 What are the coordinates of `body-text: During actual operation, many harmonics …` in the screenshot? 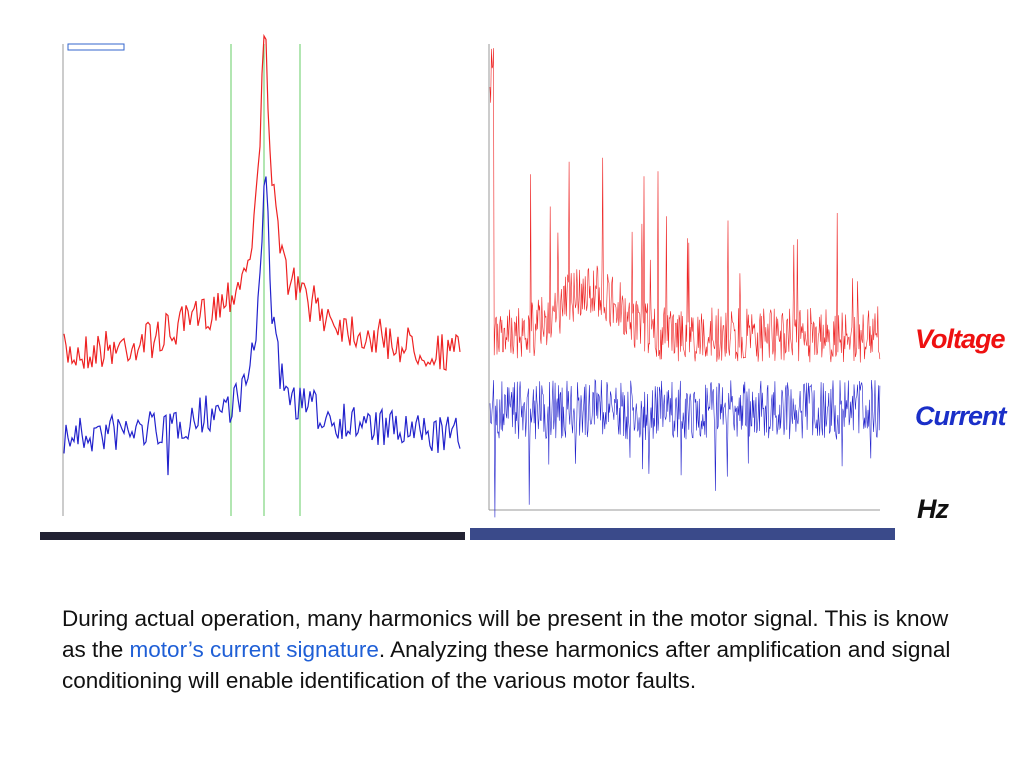 It's located at (512, 649).